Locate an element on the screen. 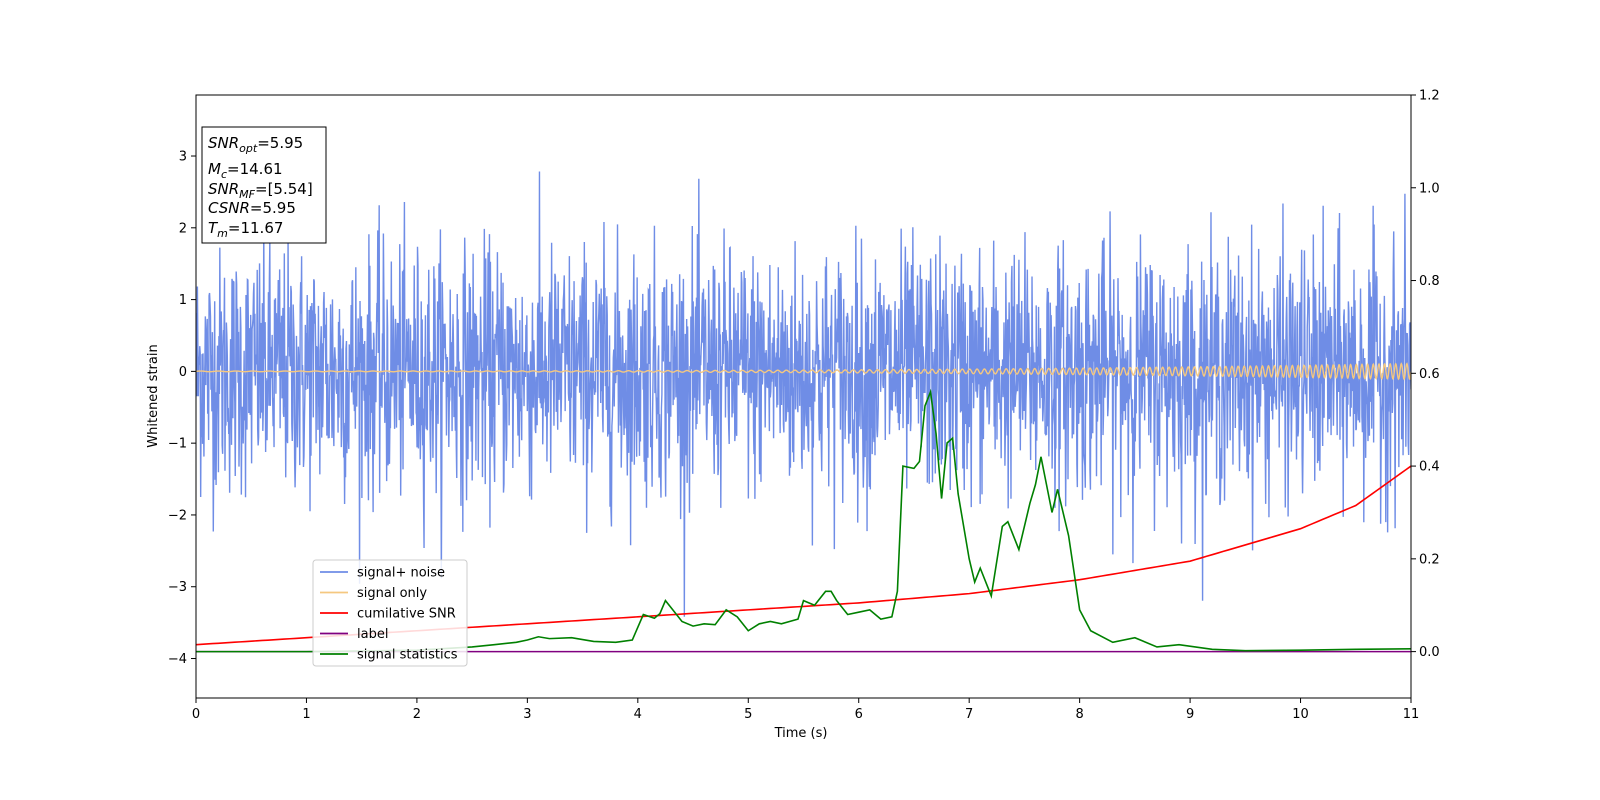 The height and width of the screenshot is (800, 1600). legend-label: signal statistics is located at coordinates (407, 655).